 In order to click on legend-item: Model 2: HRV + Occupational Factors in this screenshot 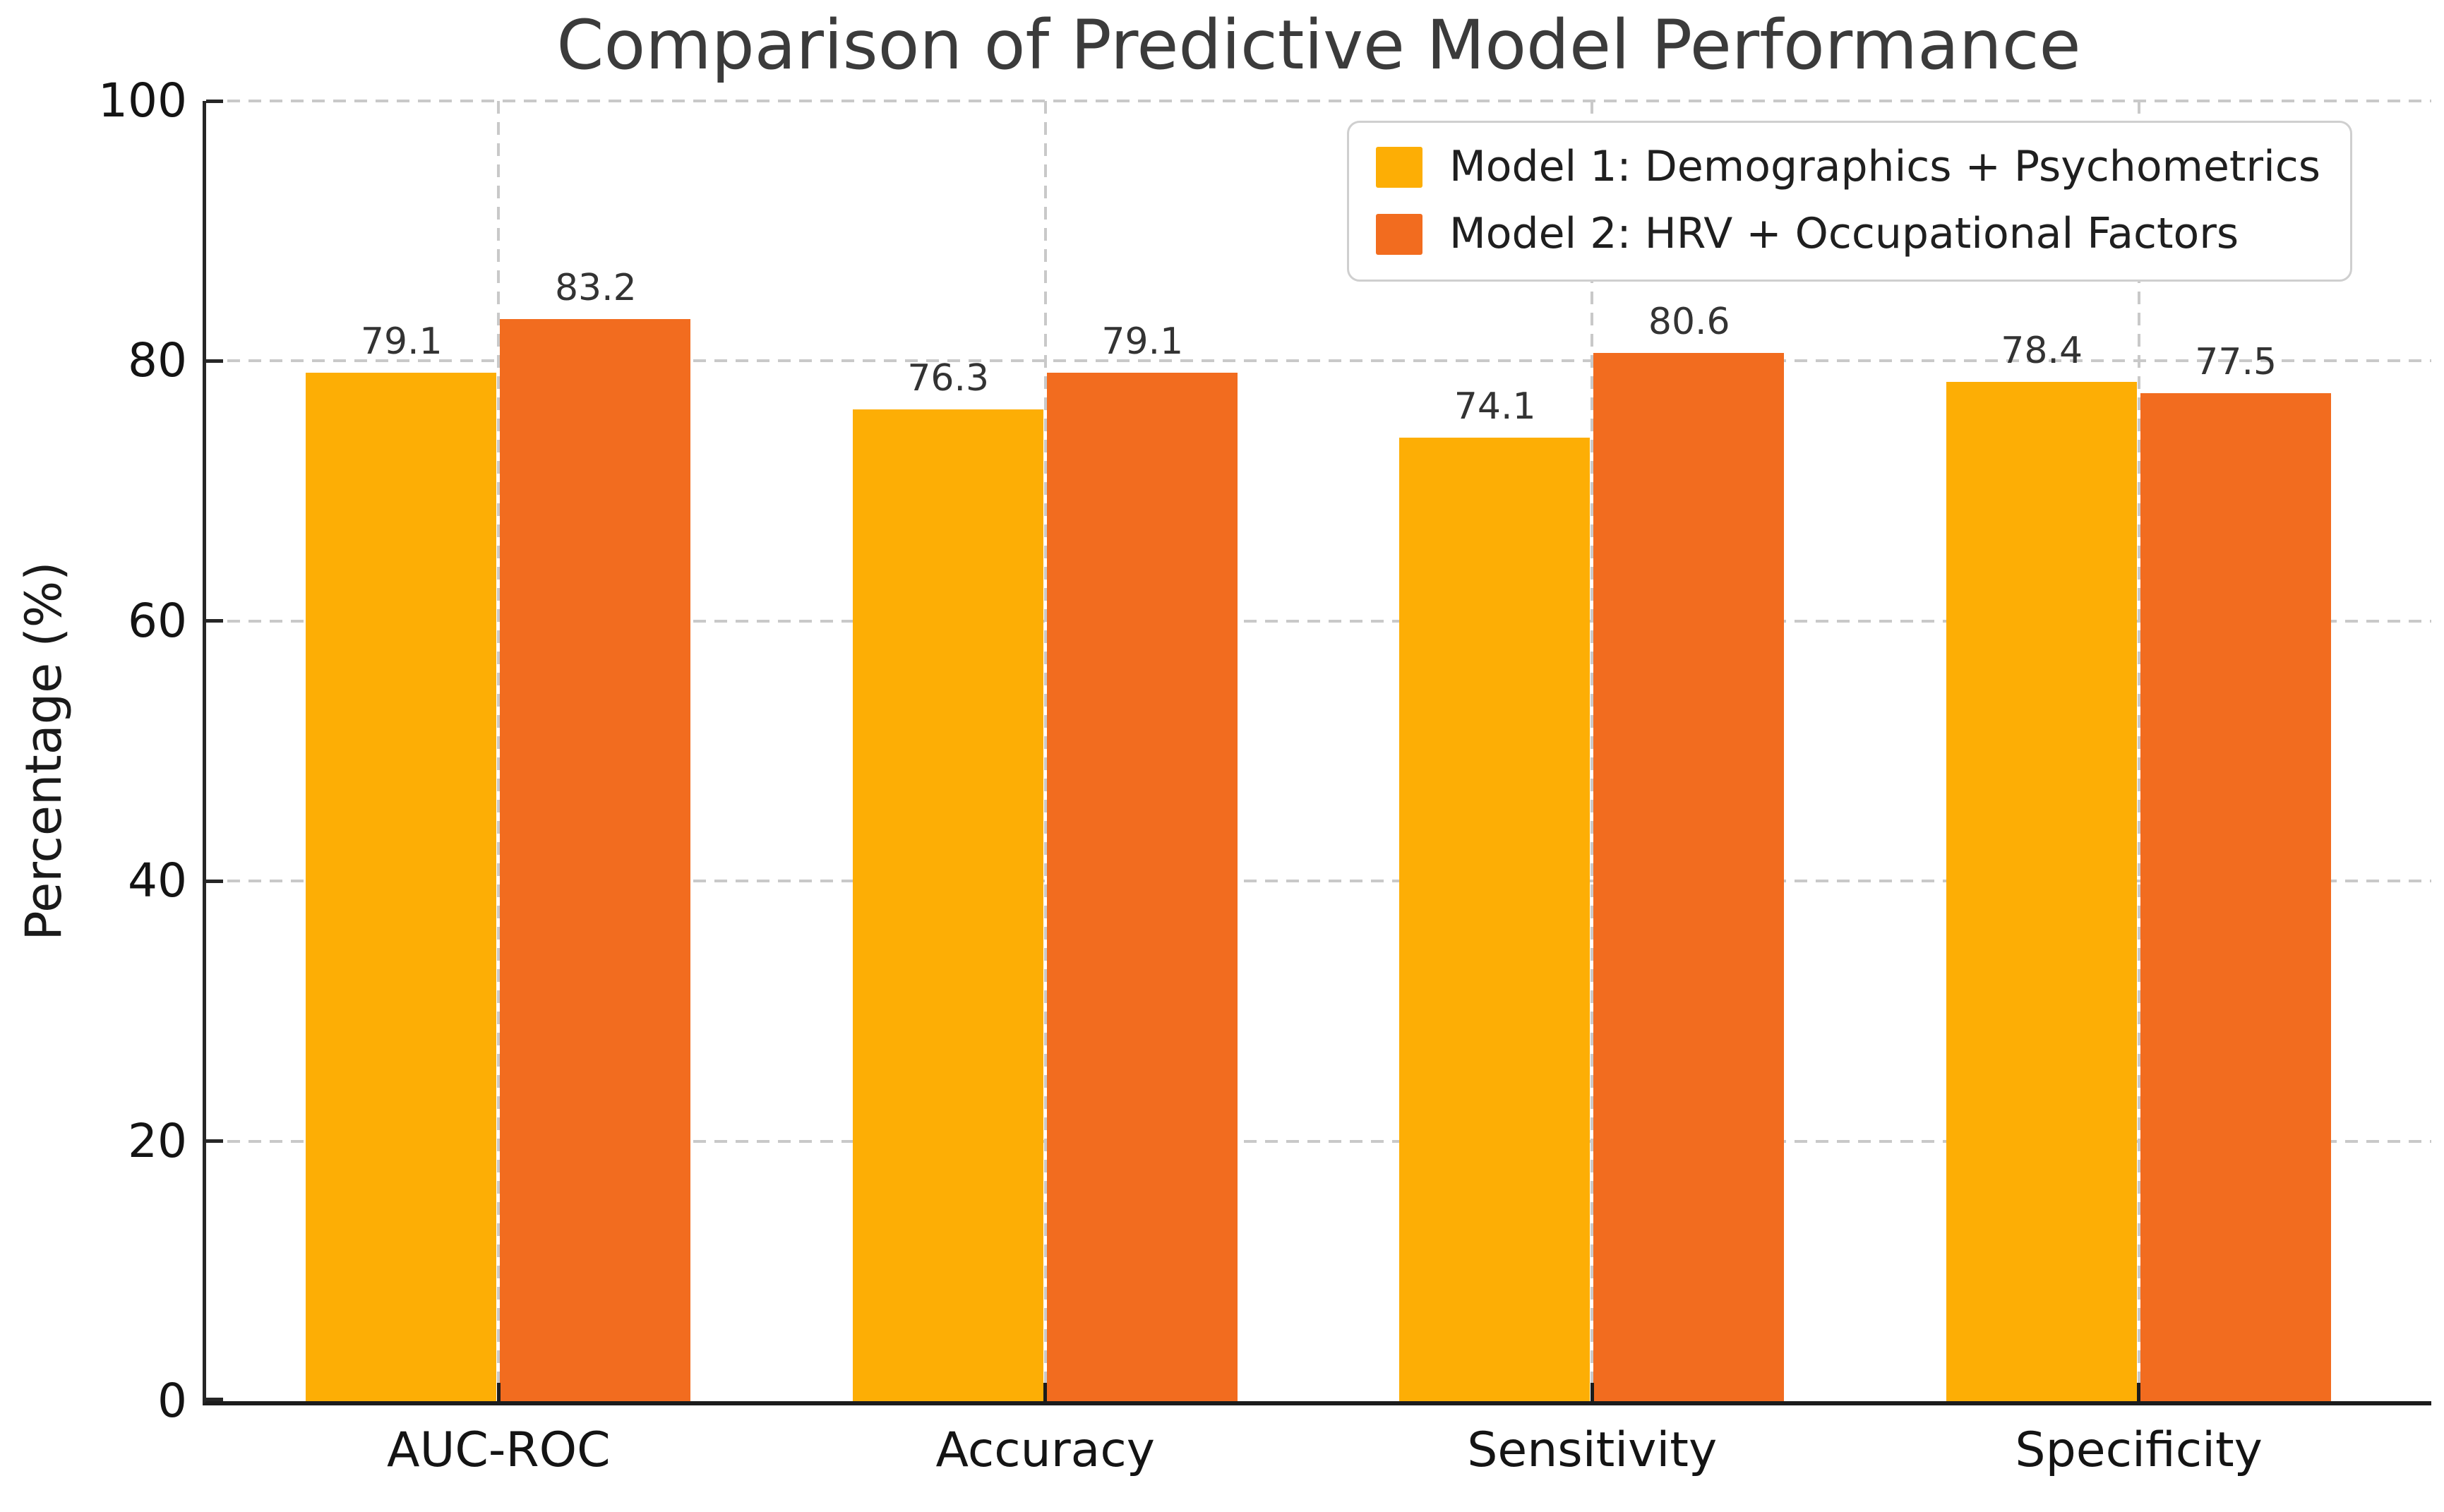, I will do `click(1848, 234)`.